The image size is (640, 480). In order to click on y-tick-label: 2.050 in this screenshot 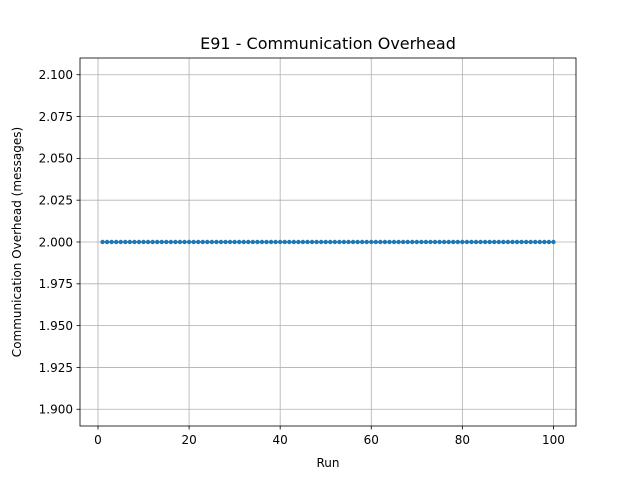, I will do `click(56, 159)`.